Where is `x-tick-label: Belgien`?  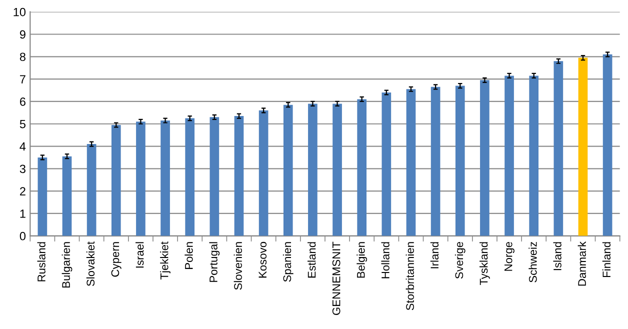 x-tick-label: Belgien is located at coordinates (362, 260).